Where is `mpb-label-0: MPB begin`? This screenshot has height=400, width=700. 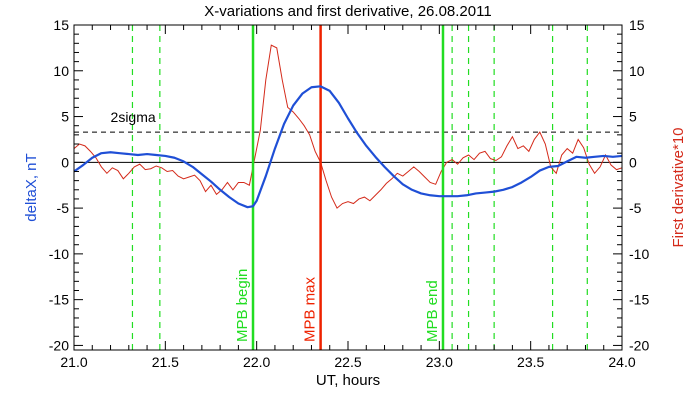
mpb-label-0: MPB begin is located at coordinates (242, 305).